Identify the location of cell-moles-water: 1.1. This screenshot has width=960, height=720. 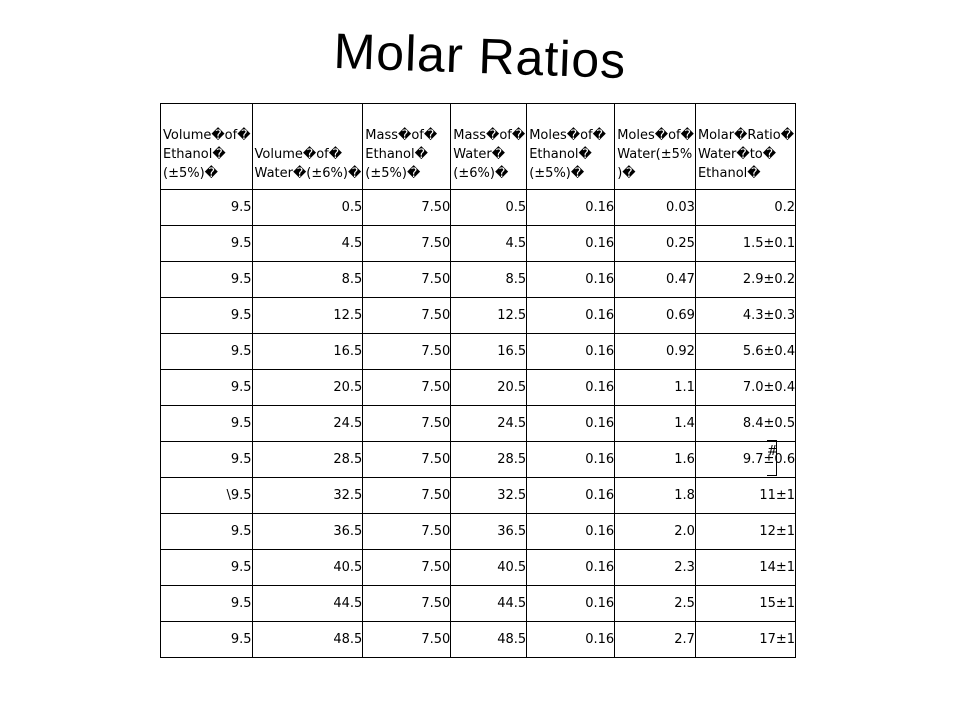
(655, 387).